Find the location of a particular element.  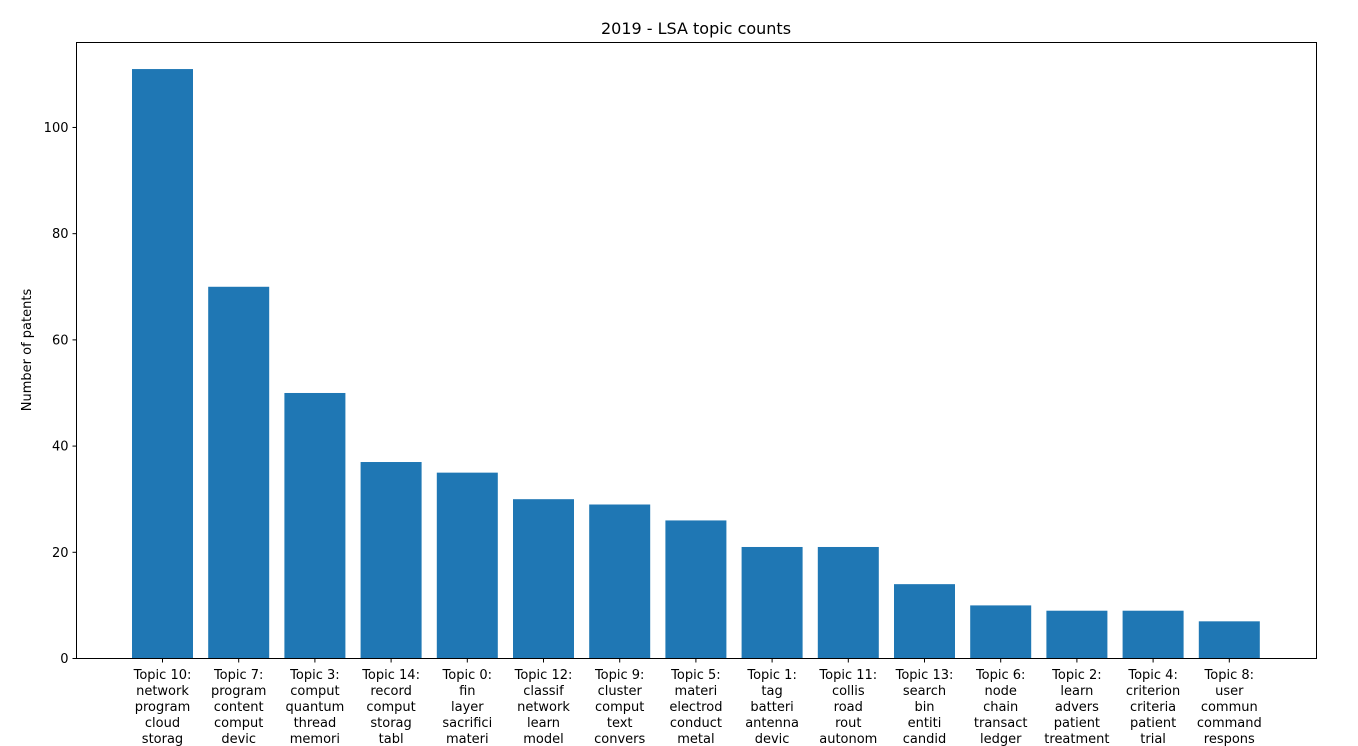

y-tick-label: 20 is located at coordinates (60, 553).